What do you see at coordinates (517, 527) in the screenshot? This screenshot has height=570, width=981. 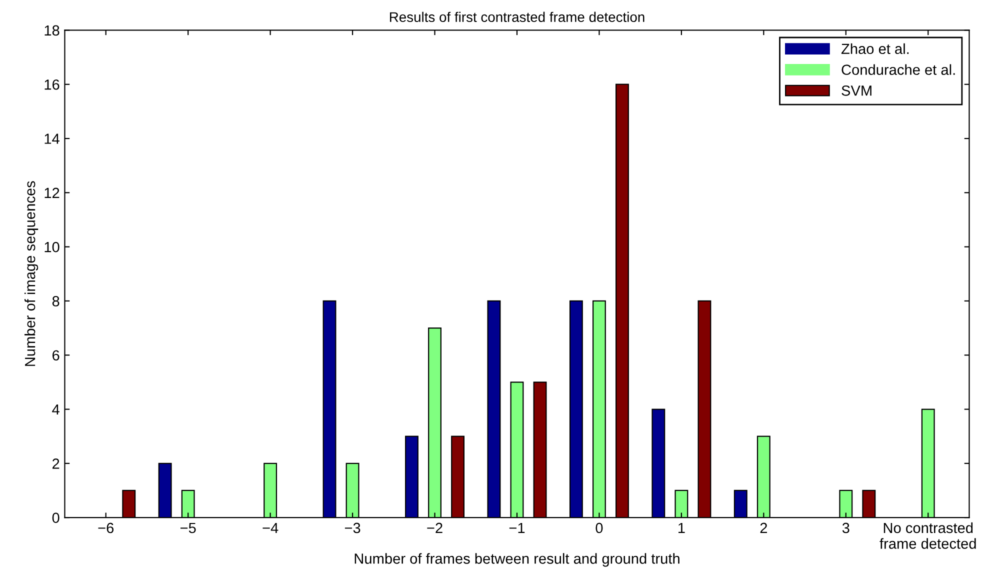 I see `x-tick-label: −1` at bounding box center [517, 527].